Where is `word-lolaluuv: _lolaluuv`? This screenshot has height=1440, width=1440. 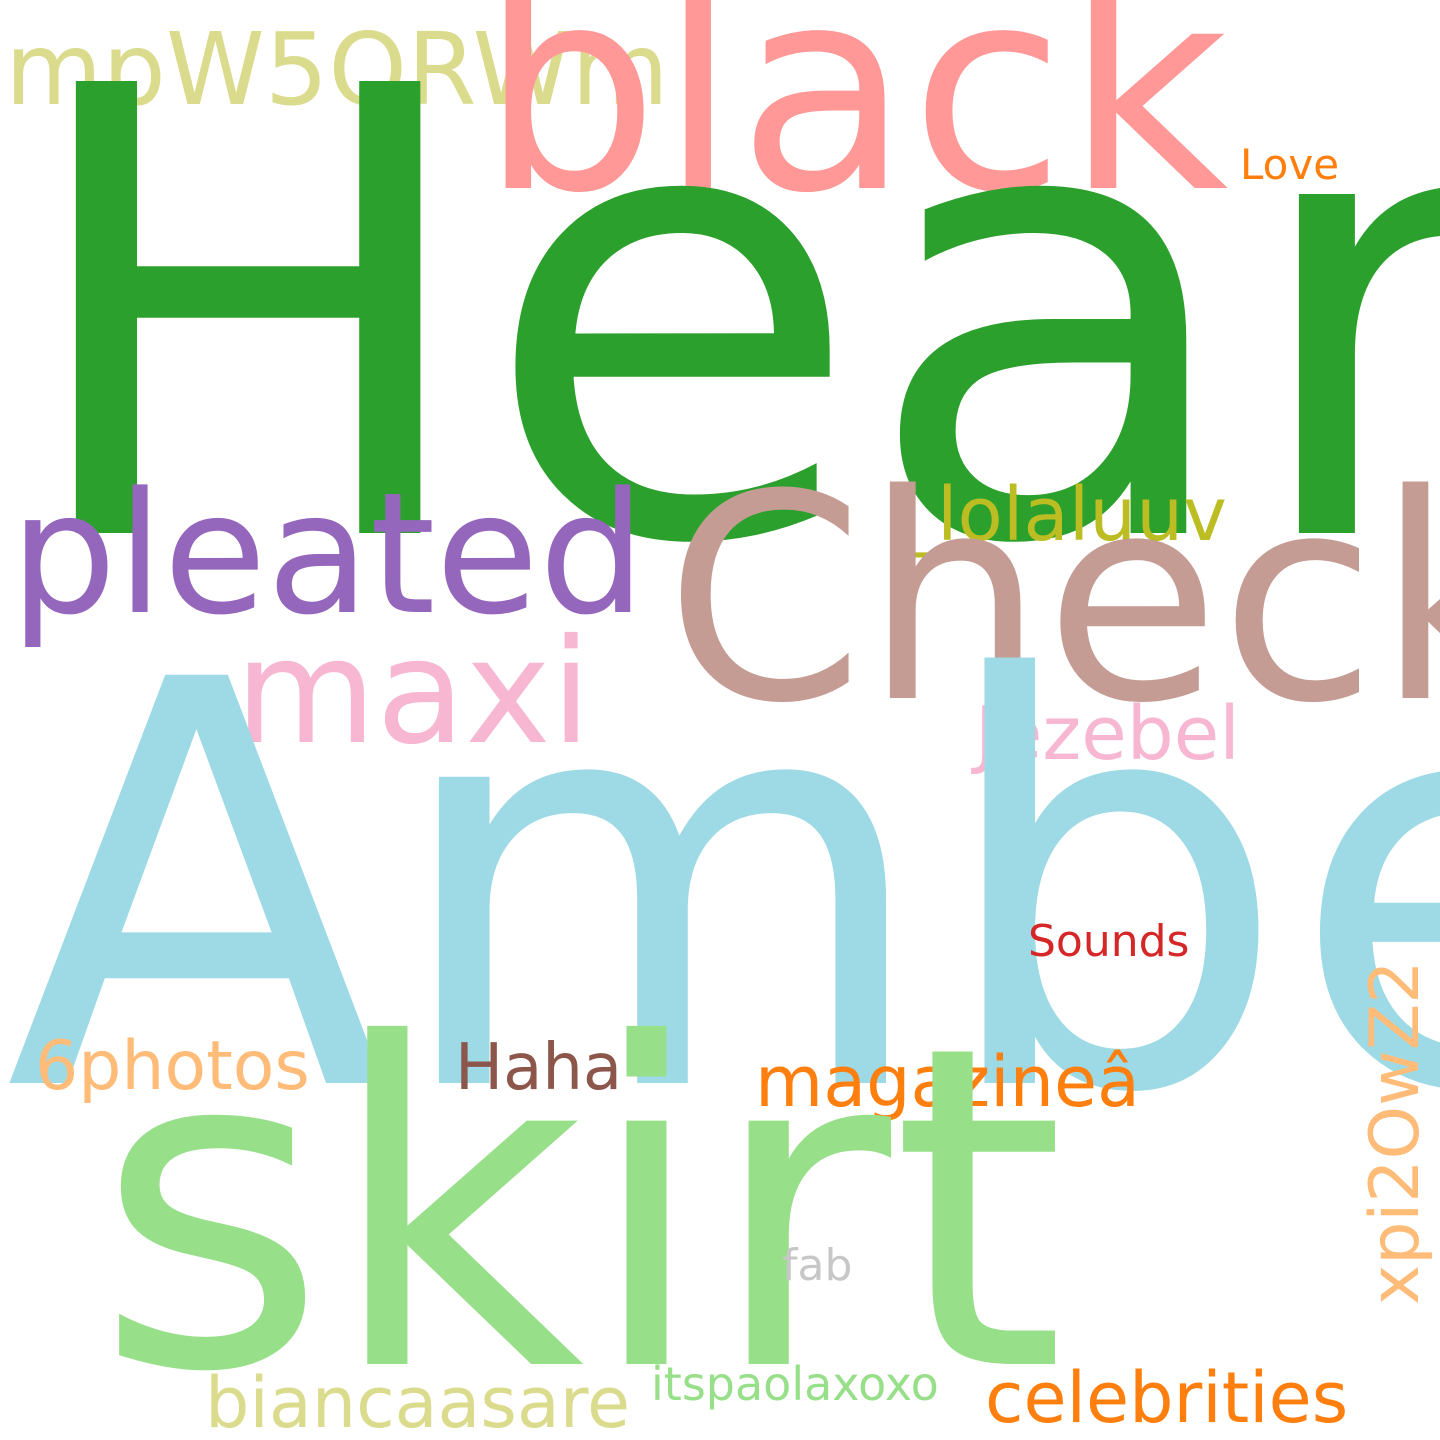 word-lolaluuv: _lolaluuv is located at coordinates (1063, 515).